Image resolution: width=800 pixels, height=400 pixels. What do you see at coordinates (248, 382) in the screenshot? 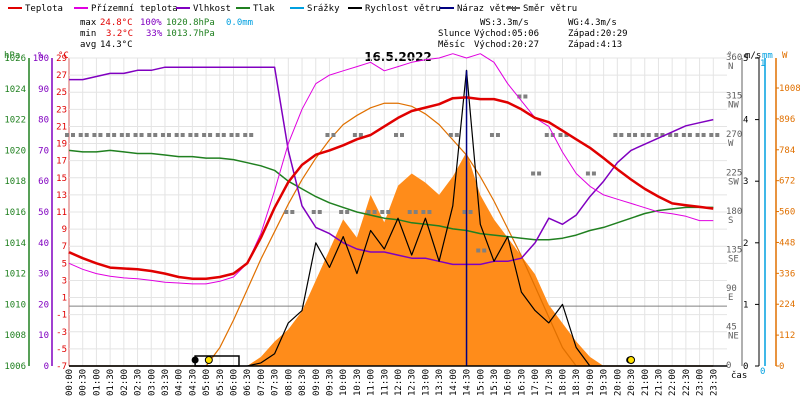
I see `tick-label-x: 06:30` at bounding box center [248, 382].